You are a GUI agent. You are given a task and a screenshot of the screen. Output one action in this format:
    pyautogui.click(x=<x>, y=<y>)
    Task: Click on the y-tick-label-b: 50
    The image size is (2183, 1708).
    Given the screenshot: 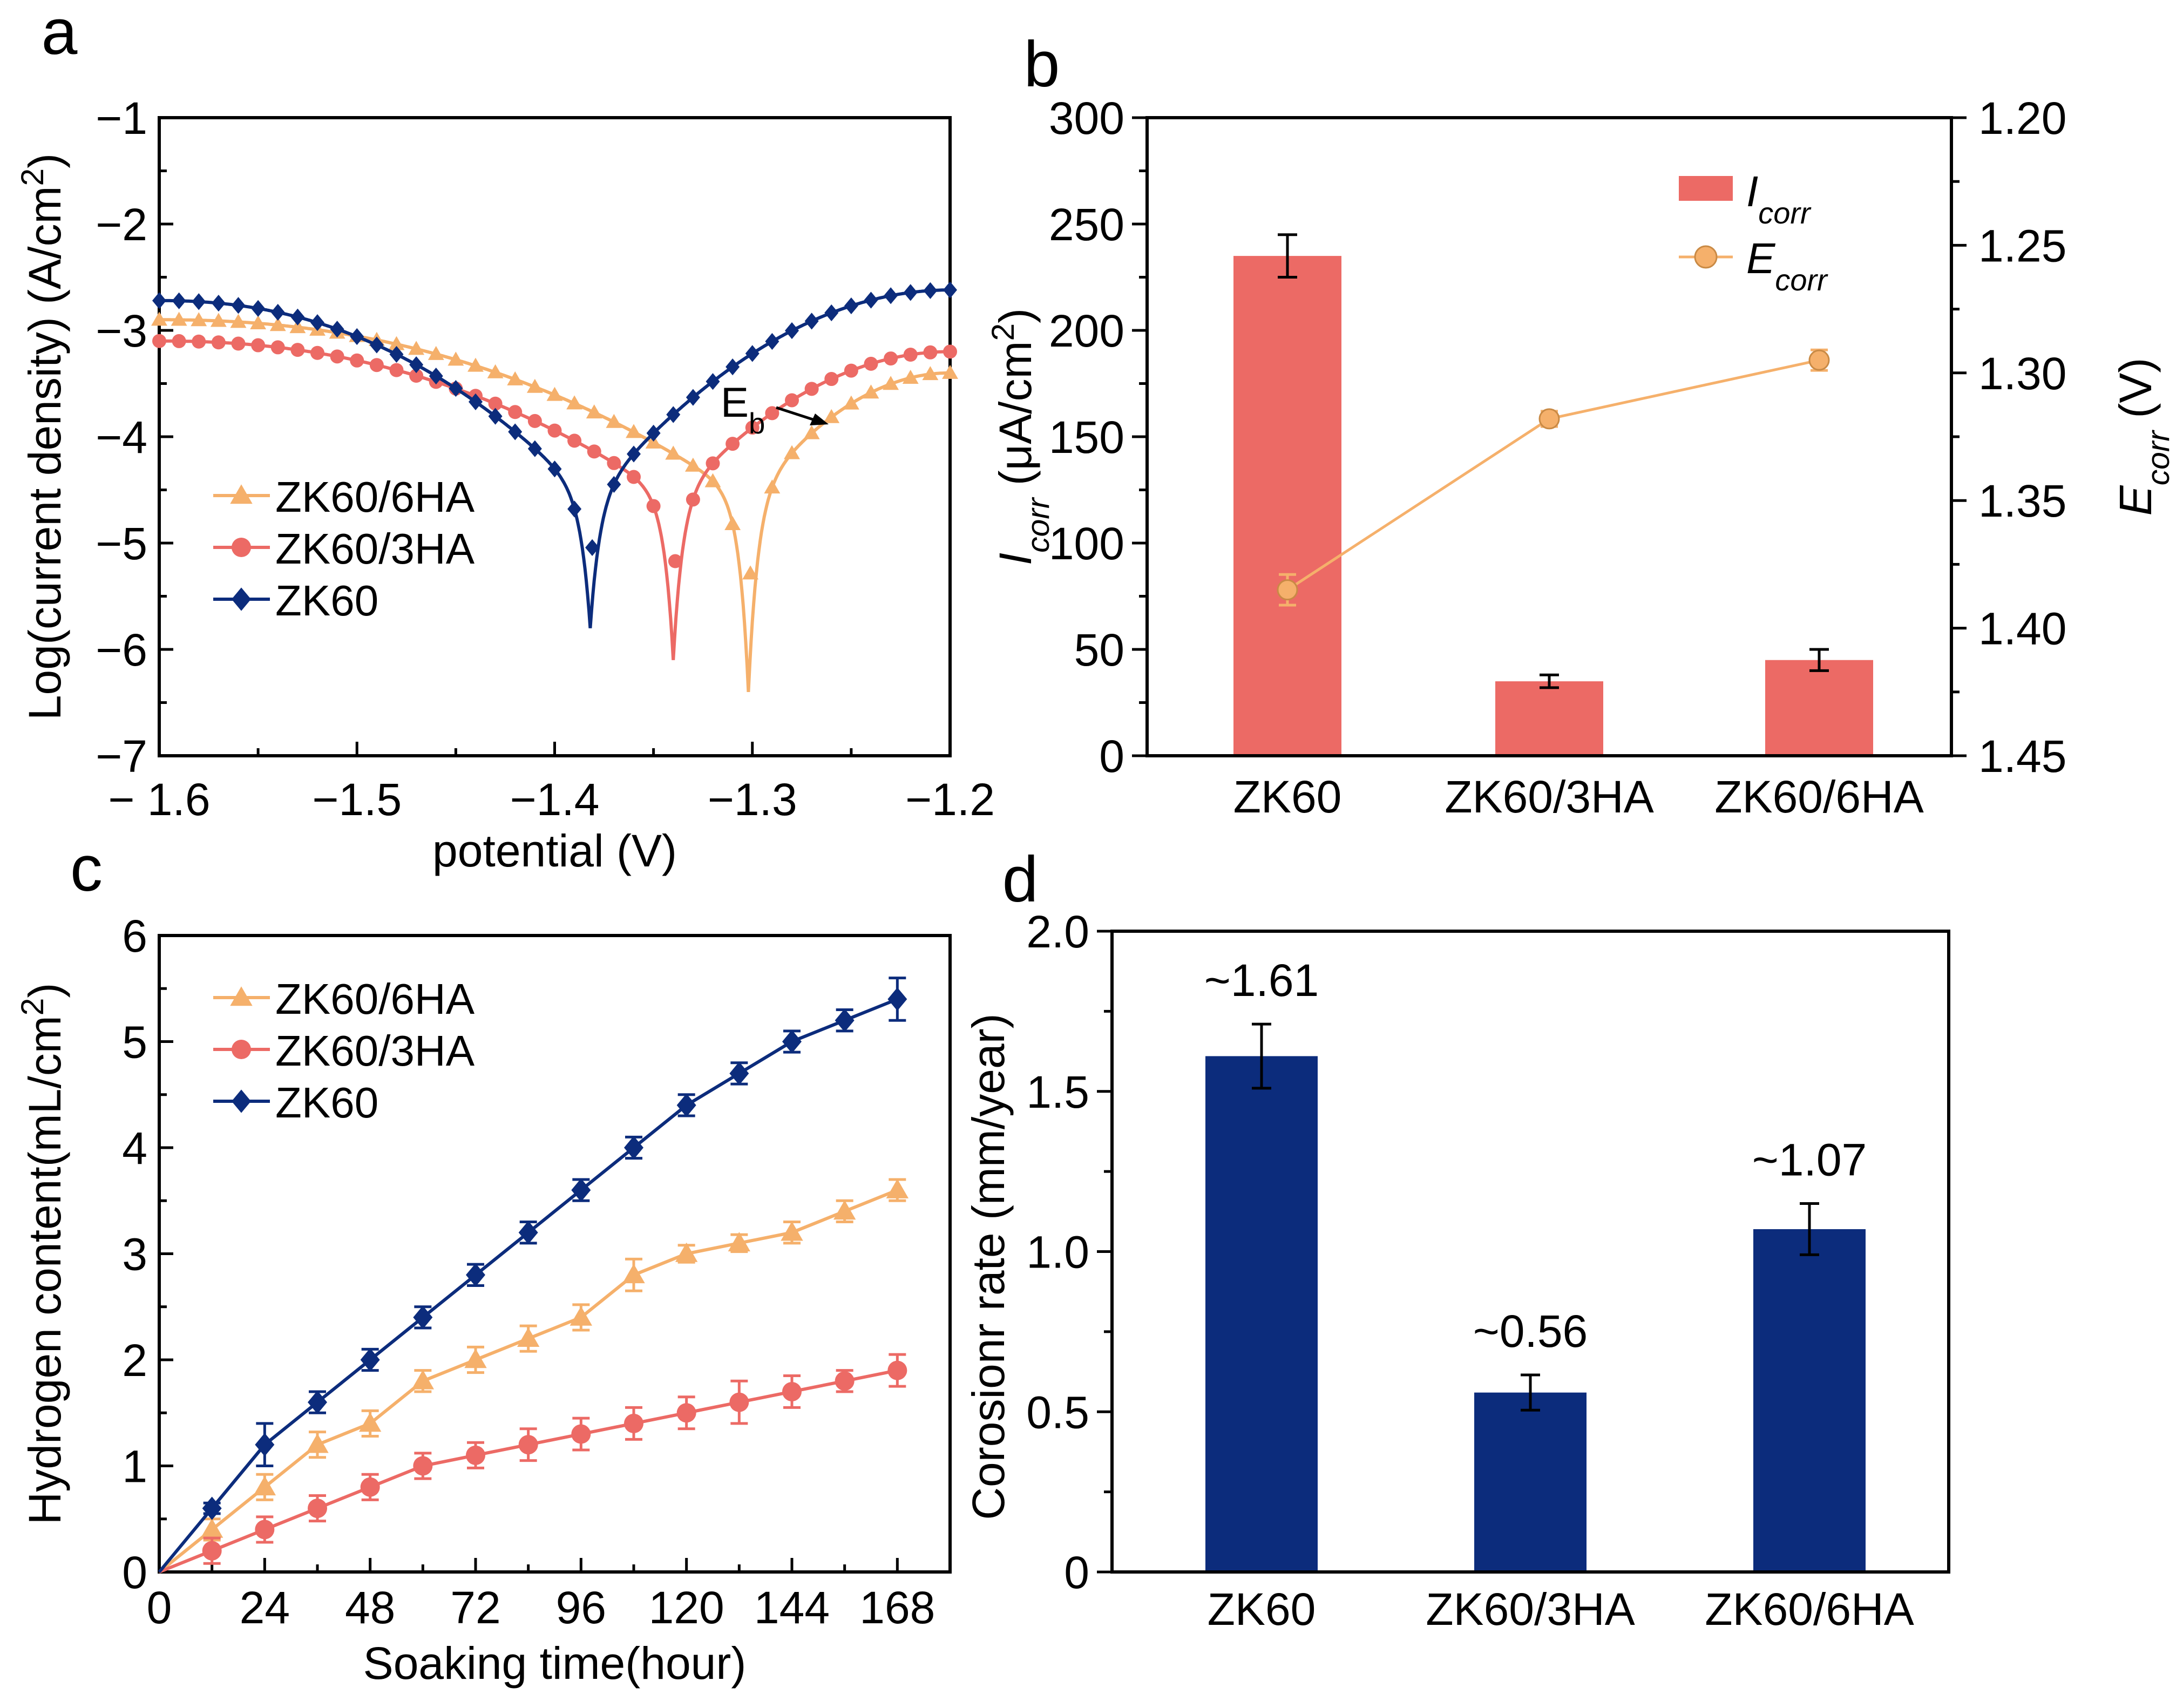 What is the action you would take?
    pyautogui.click(x=1099, y=650)
    